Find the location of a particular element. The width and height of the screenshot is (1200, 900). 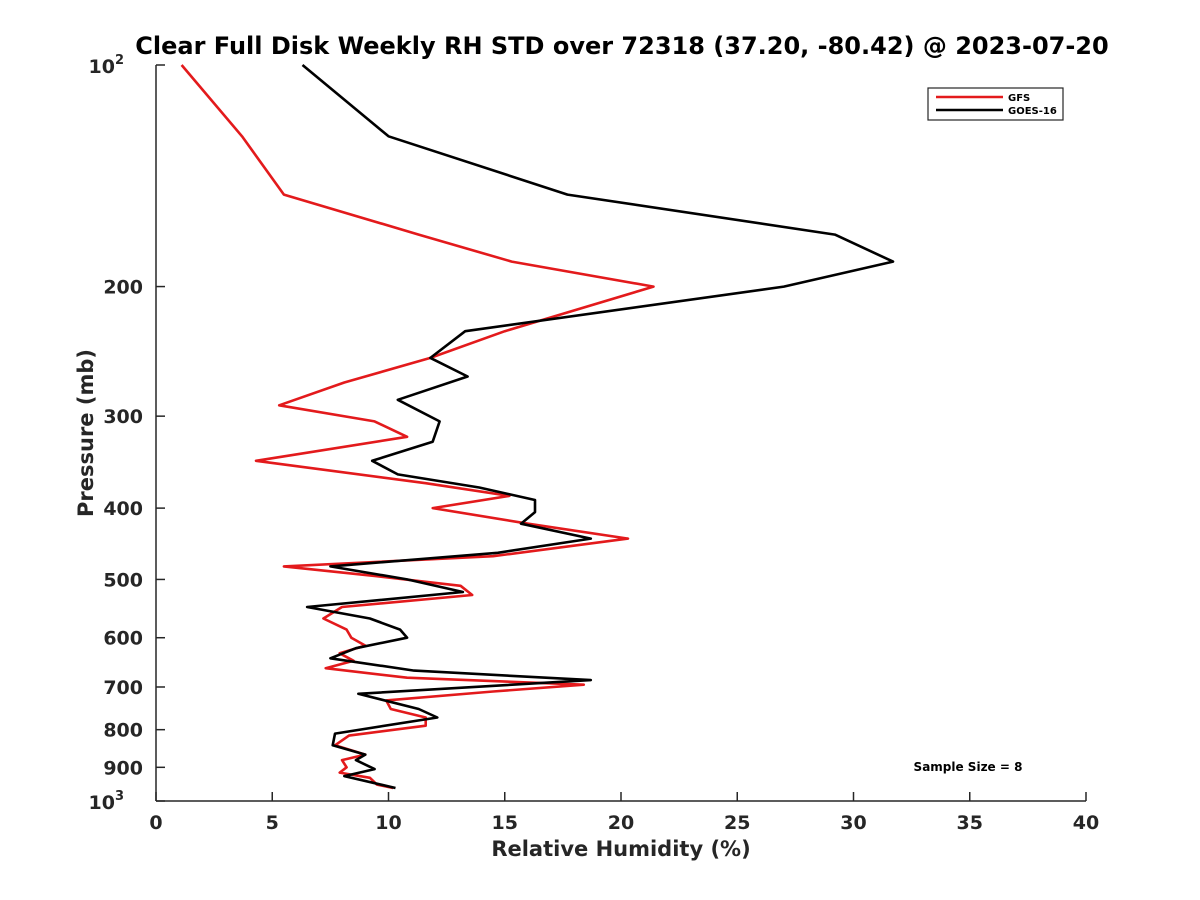

y-tick-label: 10³ is located at coordinates (107, 801).